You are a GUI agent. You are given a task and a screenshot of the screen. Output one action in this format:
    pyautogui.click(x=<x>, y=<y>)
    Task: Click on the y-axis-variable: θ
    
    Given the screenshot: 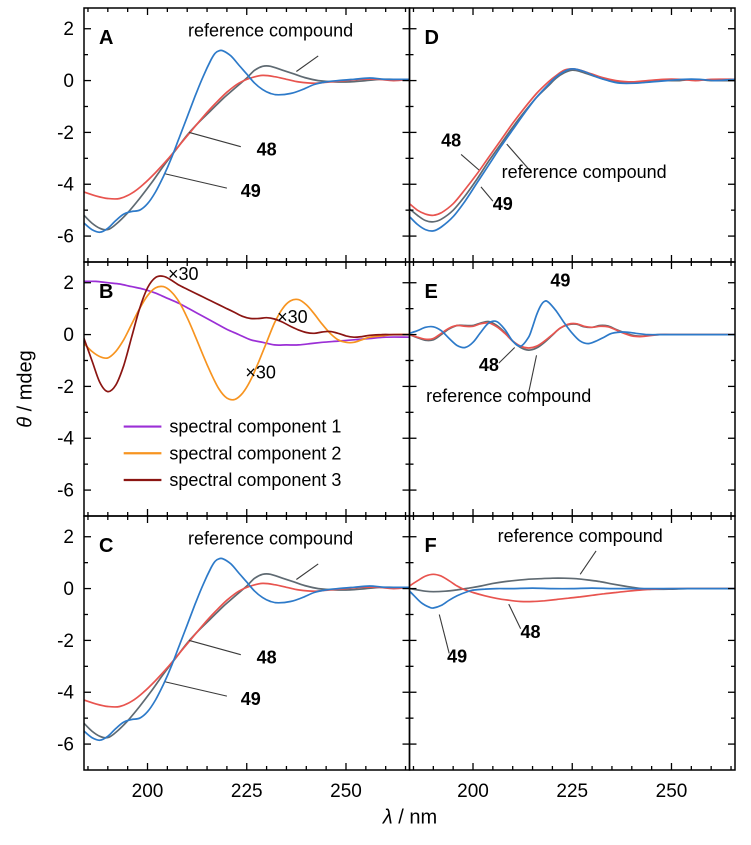 What is the action you would take?
    pyautogui.click(x=25, y=422)
    